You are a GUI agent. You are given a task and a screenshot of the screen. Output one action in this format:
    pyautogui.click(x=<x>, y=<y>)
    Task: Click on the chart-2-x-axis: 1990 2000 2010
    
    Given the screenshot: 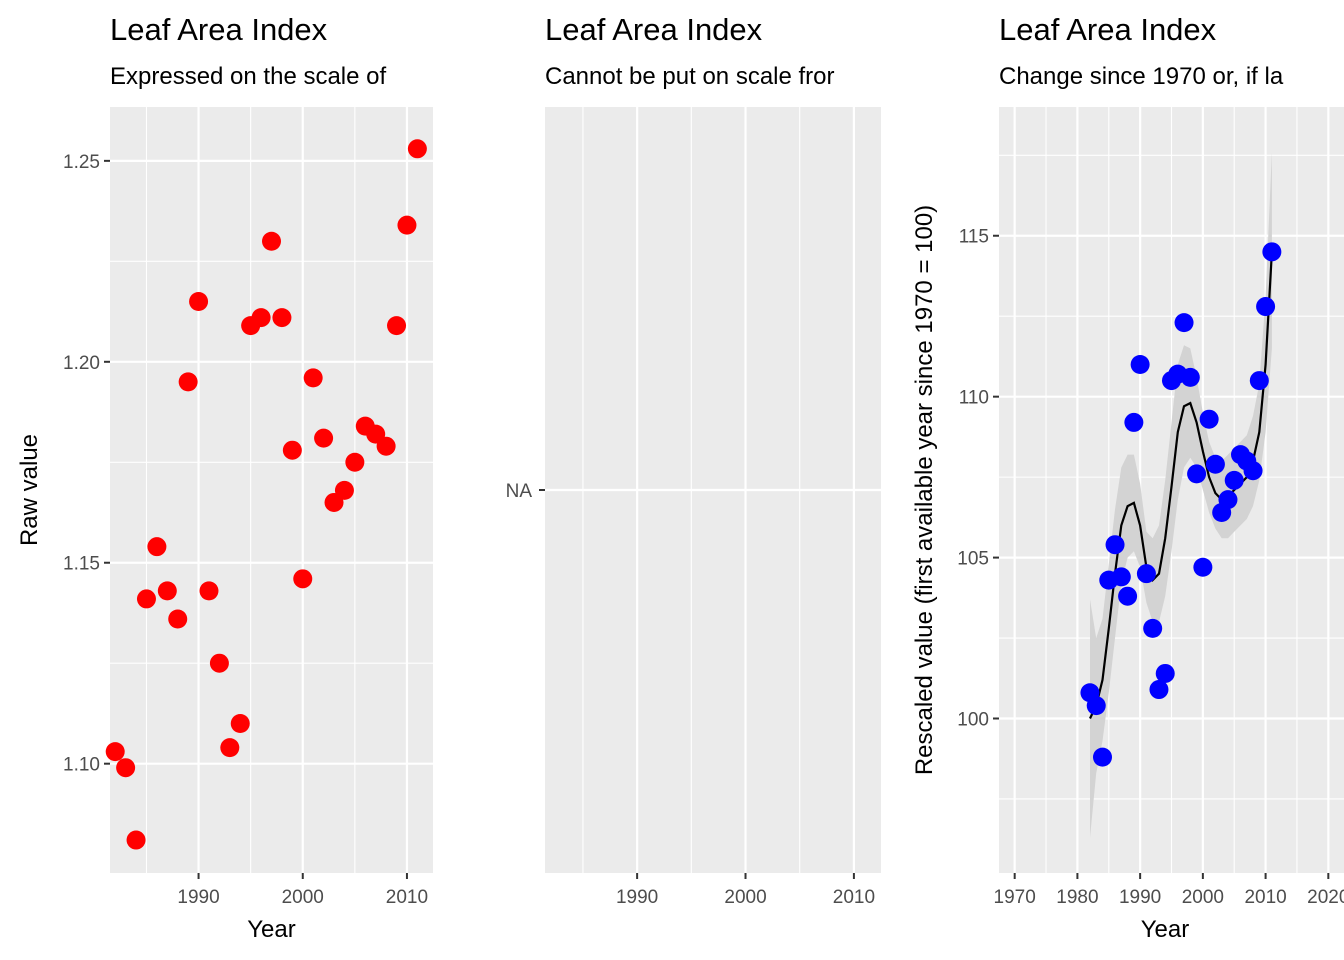 What is the action you would take?
    pyautogui.click(x=745, y=890)
    